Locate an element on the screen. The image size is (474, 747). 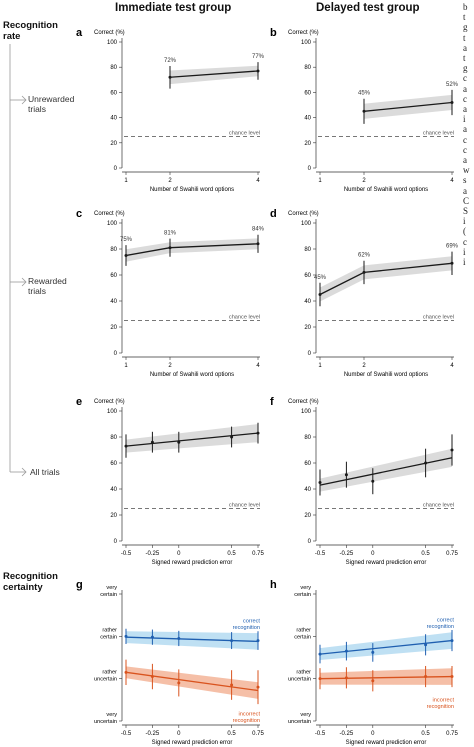
caption-fragment: g is located at coordinates (465, 68).